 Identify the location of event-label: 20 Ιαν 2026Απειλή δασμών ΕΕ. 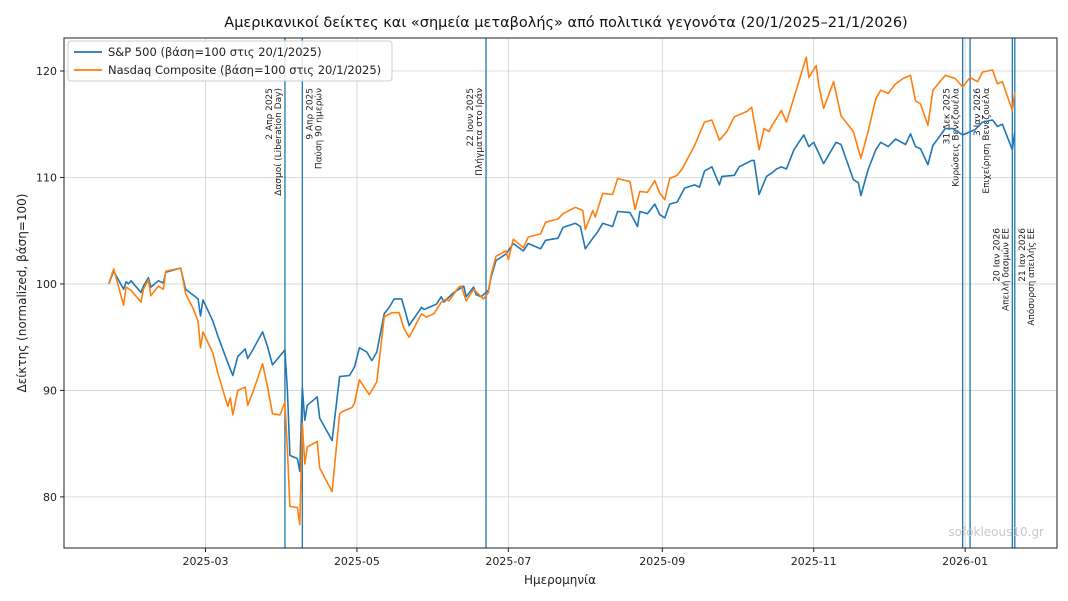
(1001, 269).